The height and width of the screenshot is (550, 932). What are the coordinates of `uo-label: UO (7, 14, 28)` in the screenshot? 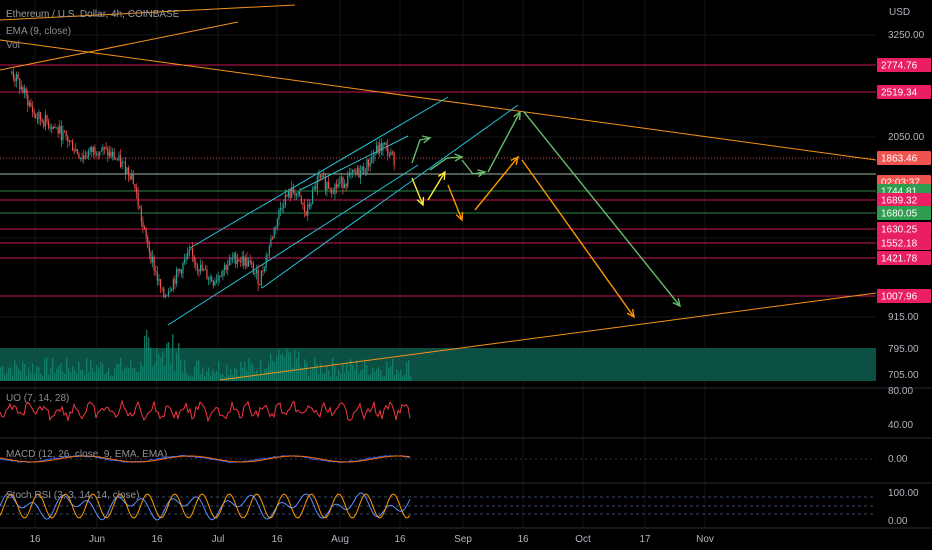 It's located at (37, 398).